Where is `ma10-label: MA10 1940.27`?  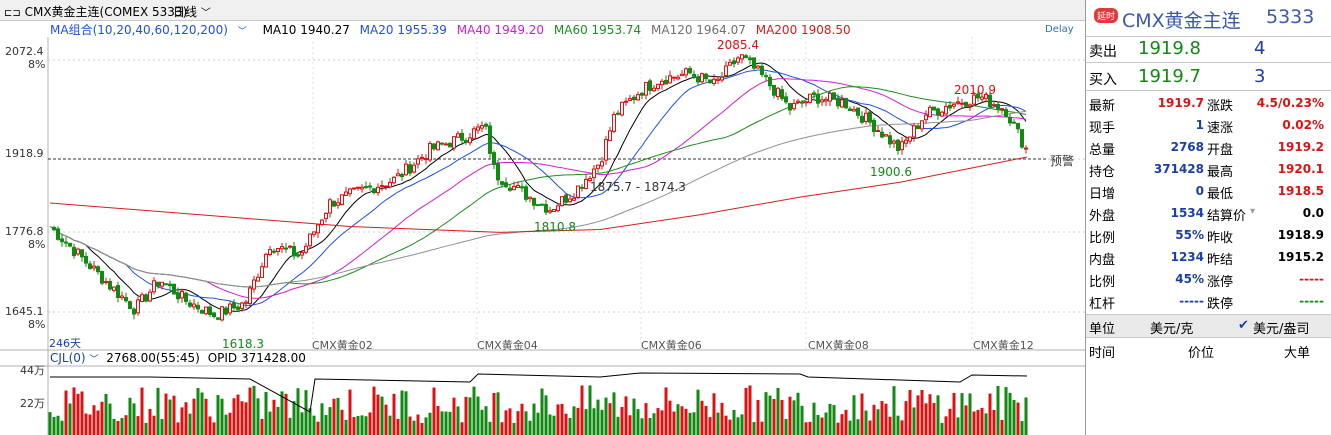 ma10-label: MA10 1940.27 is located at coordinates (306, 30).